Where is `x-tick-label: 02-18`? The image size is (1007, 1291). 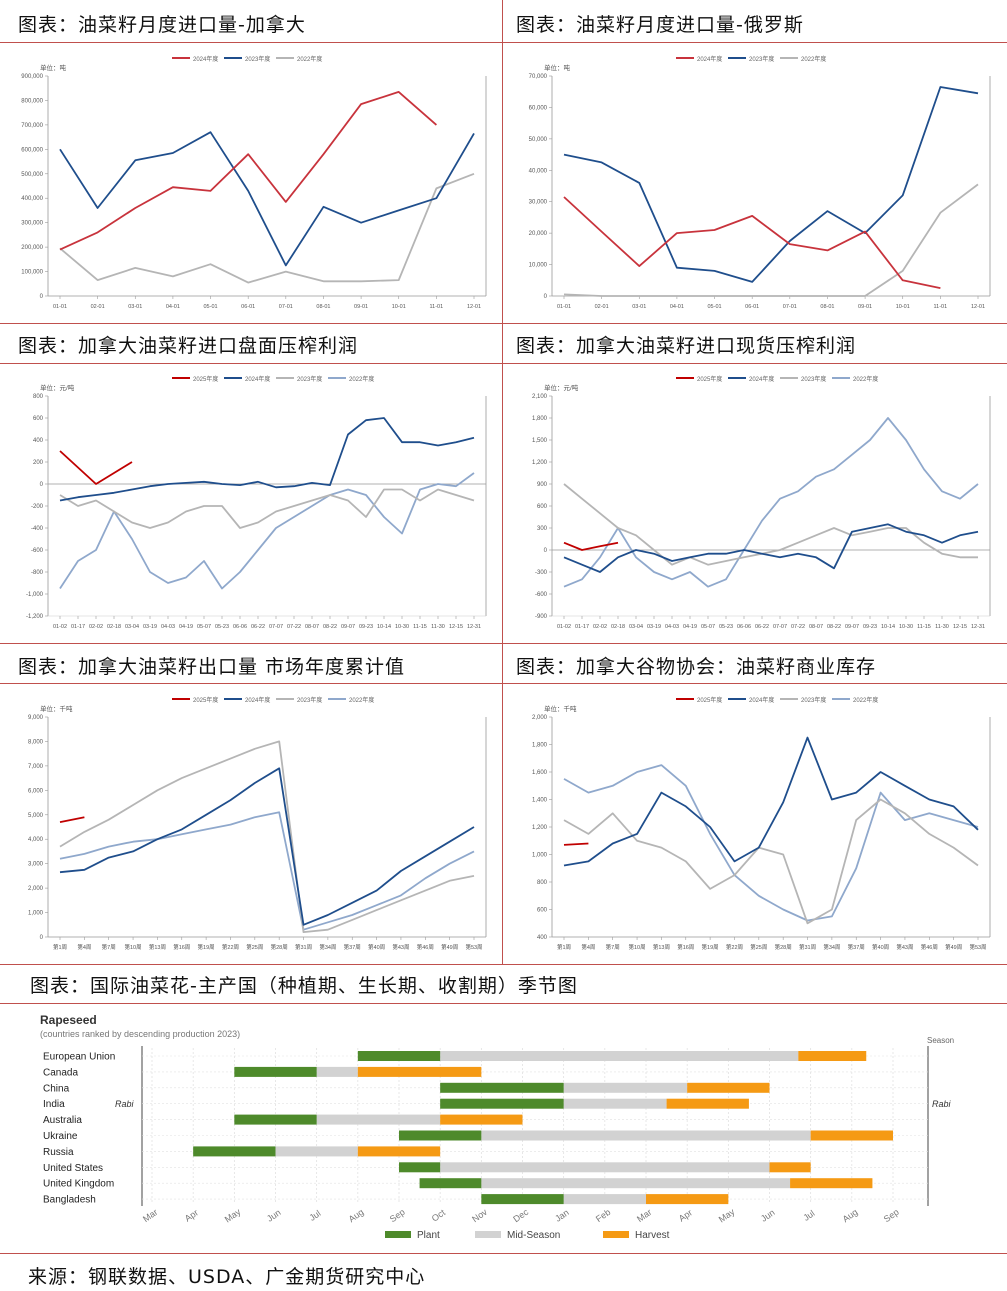
x-tick-label: 02-18 is located at coordinates (618, 627).